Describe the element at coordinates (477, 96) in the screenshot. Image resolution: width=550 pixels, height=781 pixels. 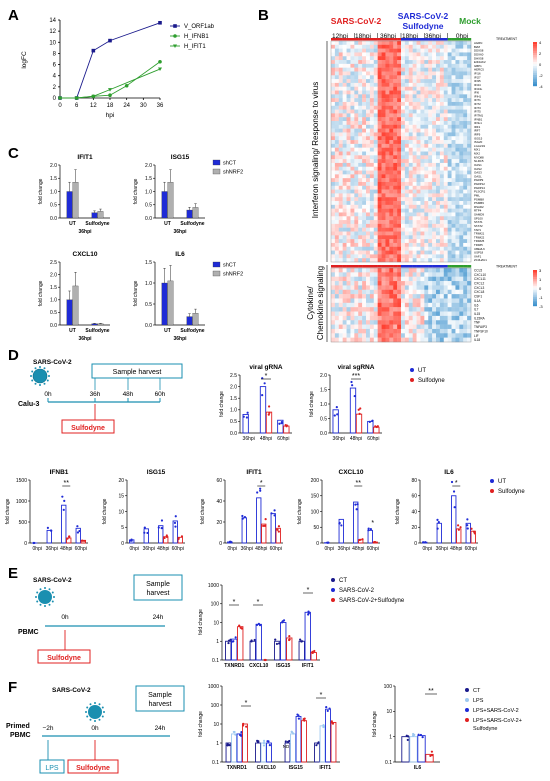
I see `gene-label: IFIH1` at that location.